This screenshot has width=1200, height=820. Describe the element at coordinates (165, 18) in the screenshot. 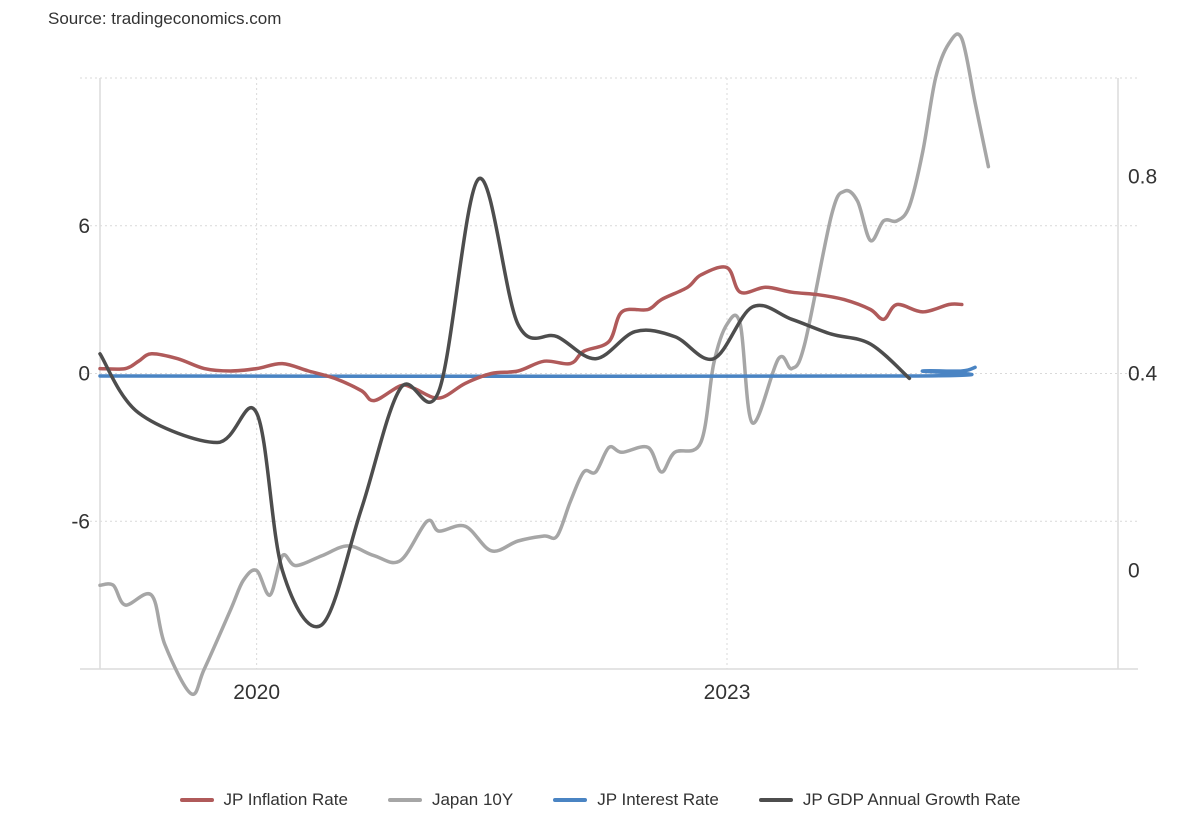

I see `chart-source: Source: tradingeconomics.com` at that location.